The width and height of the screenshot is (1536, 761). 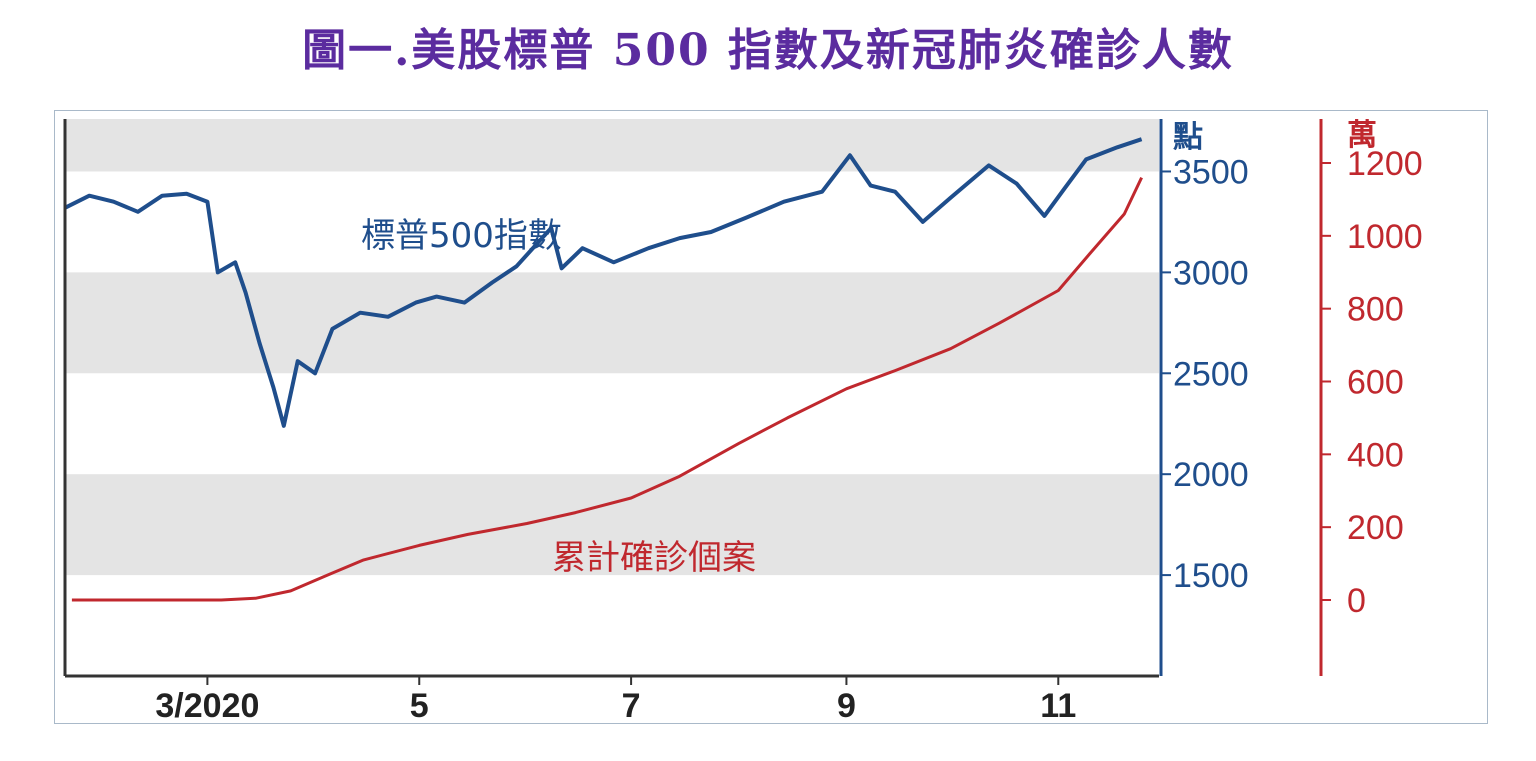 What do you see at coordinates (1058, 705) in the screenshot?
I see `x-tick-label-4: 11` at bounding box center [1058, 705].